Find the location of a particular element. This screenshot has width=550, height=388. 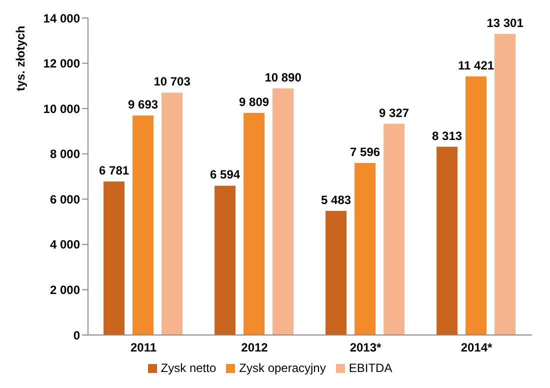

x-tick-label: 2013* is located at coordinates (366, 347).